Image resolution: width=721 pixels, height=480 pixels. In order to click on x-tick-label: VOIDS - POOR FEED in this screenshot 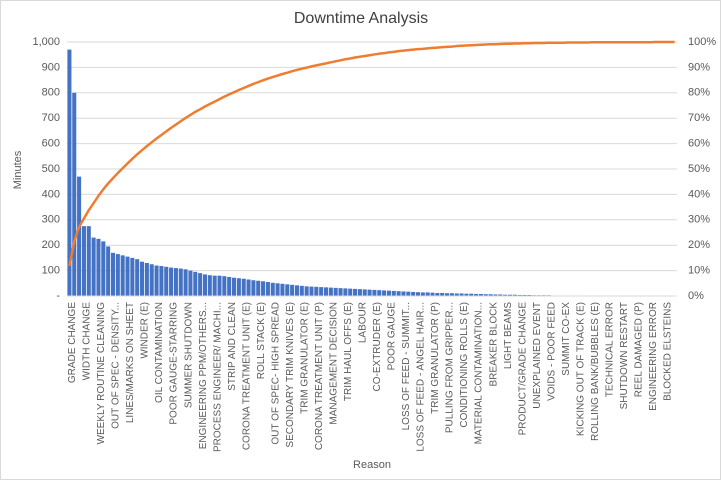, I will do `click(551, 351)`.